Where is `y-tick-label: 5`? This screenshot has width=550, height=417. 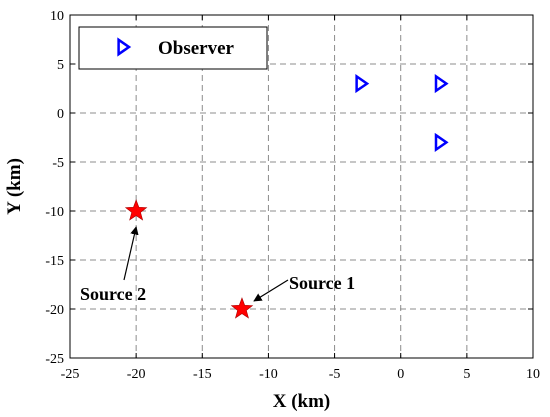
y-tick-label: 5 is located at coordinates (60, 65).